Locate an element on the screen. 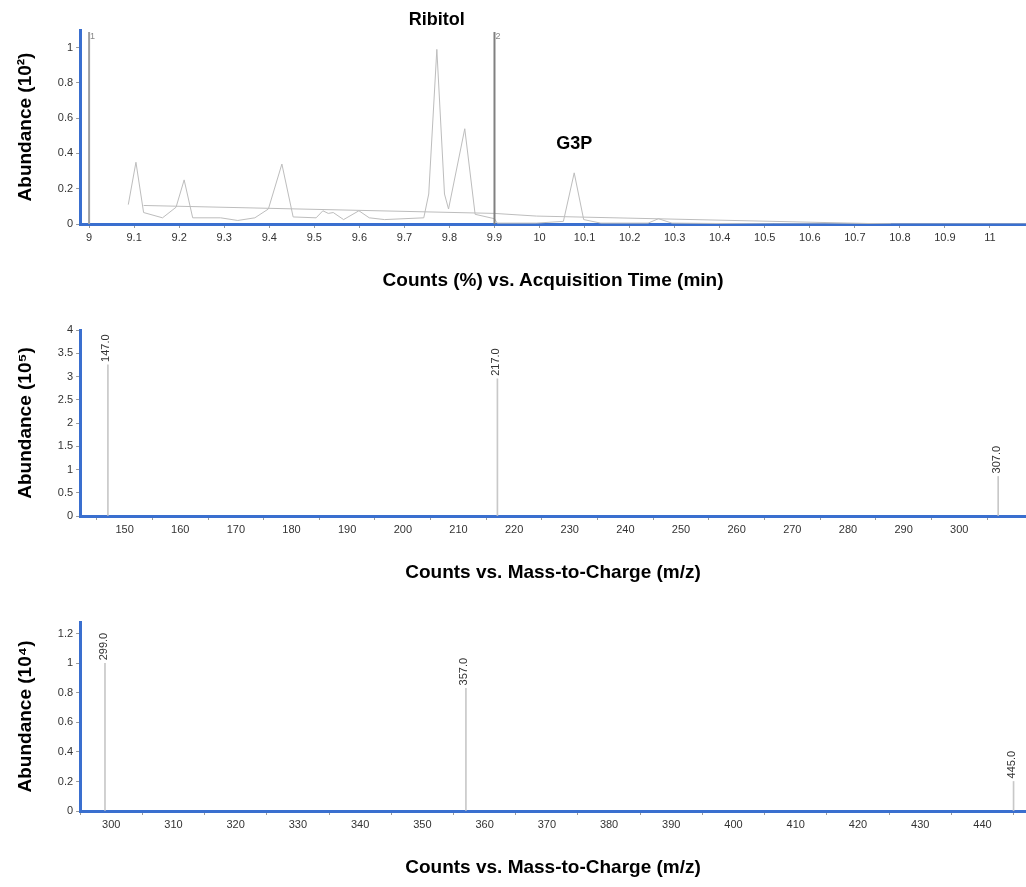 This screenshot has width=1026, height=887. x-tick-label: 10.8 is located at coordinates (900, 236).